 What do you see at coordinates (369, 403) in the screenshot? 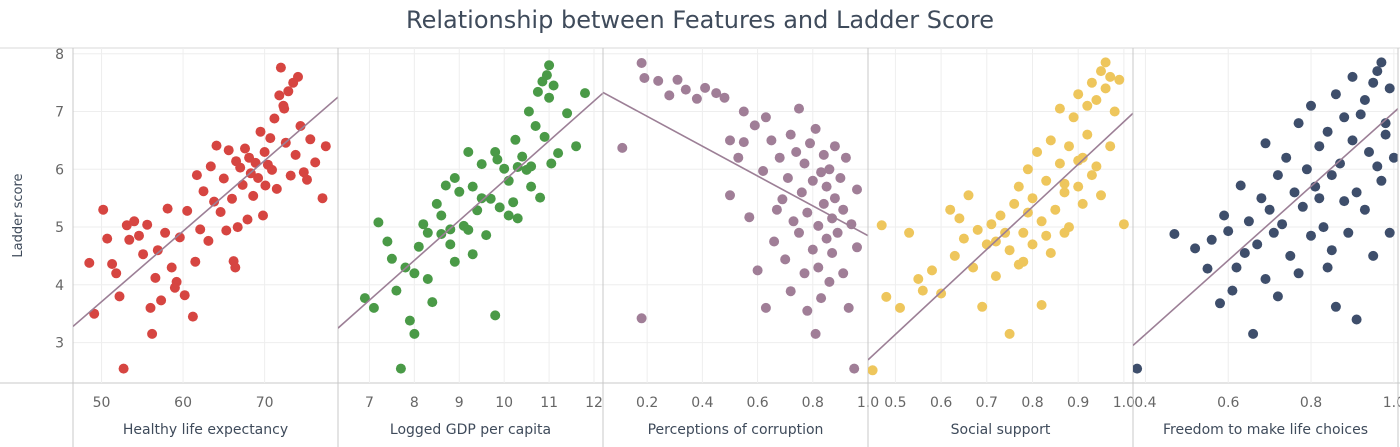
I see `x-tick-label: 7` at bounding box center [369, 403].